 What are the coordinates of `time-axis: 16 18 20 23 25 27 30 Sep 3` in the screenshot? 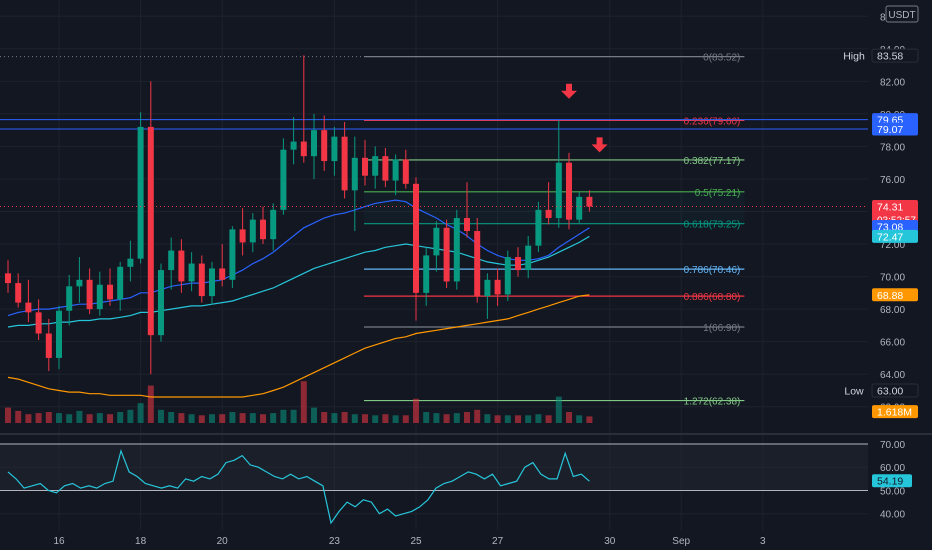 It's located at (409, 541).